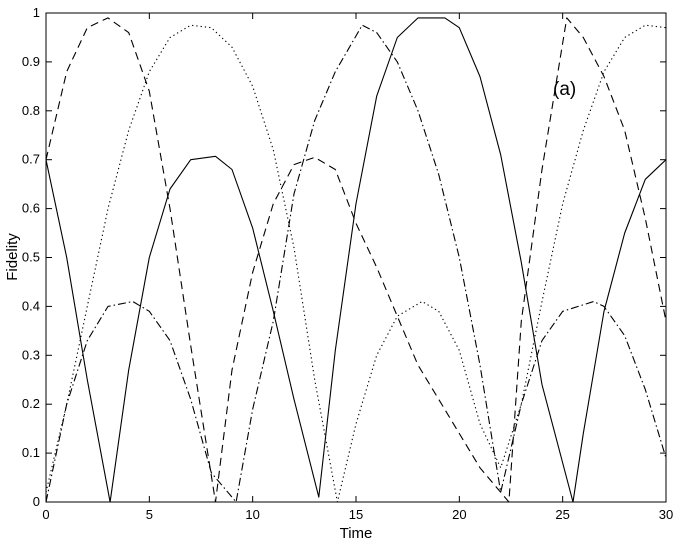  Describe the element at coordinates (356, 533) in the screenshot. I see `x-axis-label: Time` at that location.